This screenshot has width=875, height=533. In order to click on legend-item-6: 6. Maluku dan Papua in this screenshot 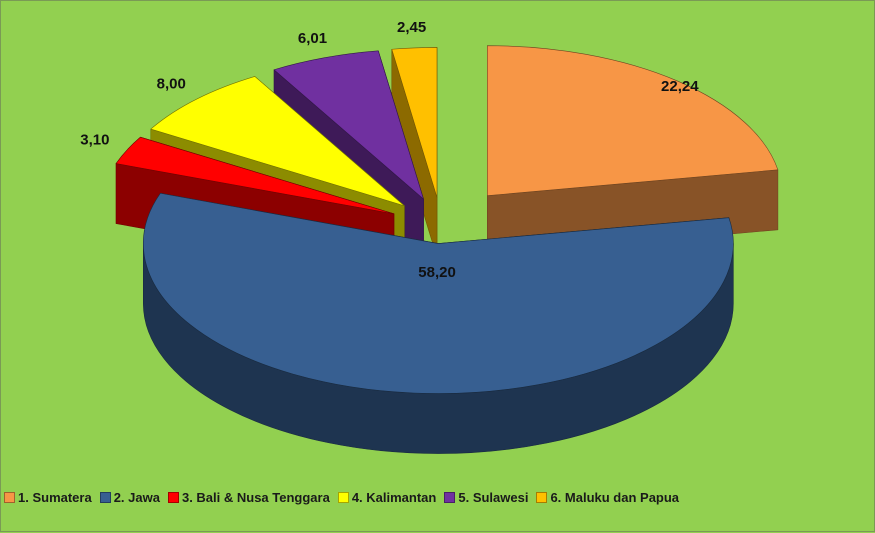, I will do `click(607, 497)`.